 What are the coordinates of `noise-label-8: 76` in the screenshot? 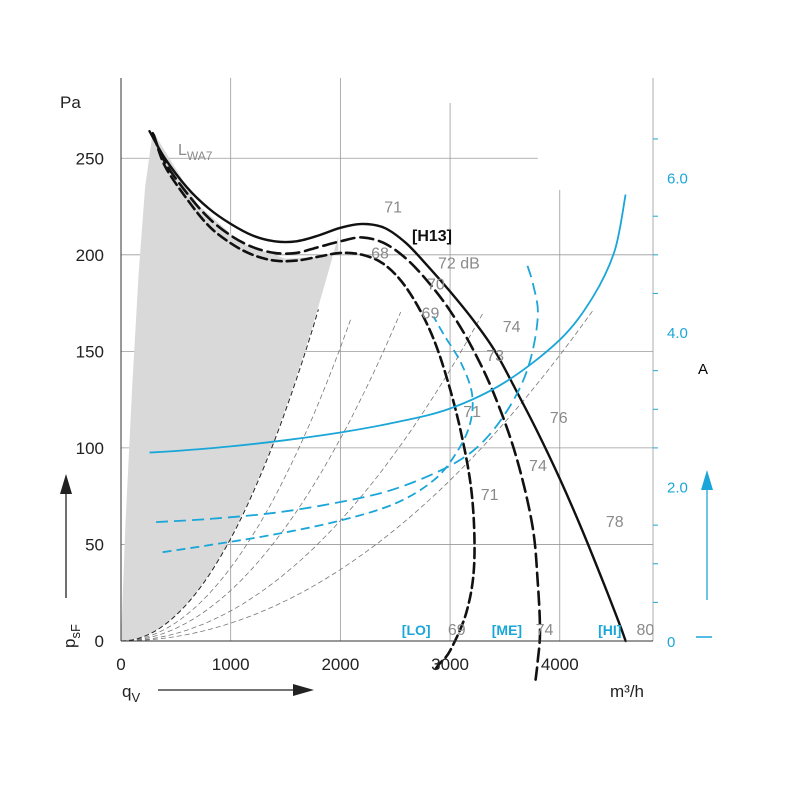 It's located at (559, 418).